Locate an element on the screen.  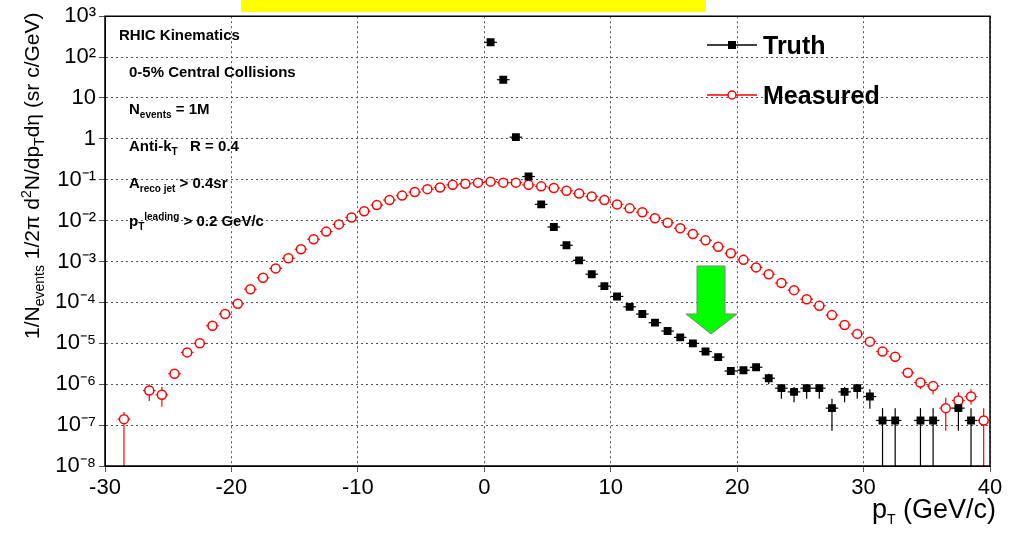
y-tick-label: 10⁻⁴ is located at coordinates (75, 301).